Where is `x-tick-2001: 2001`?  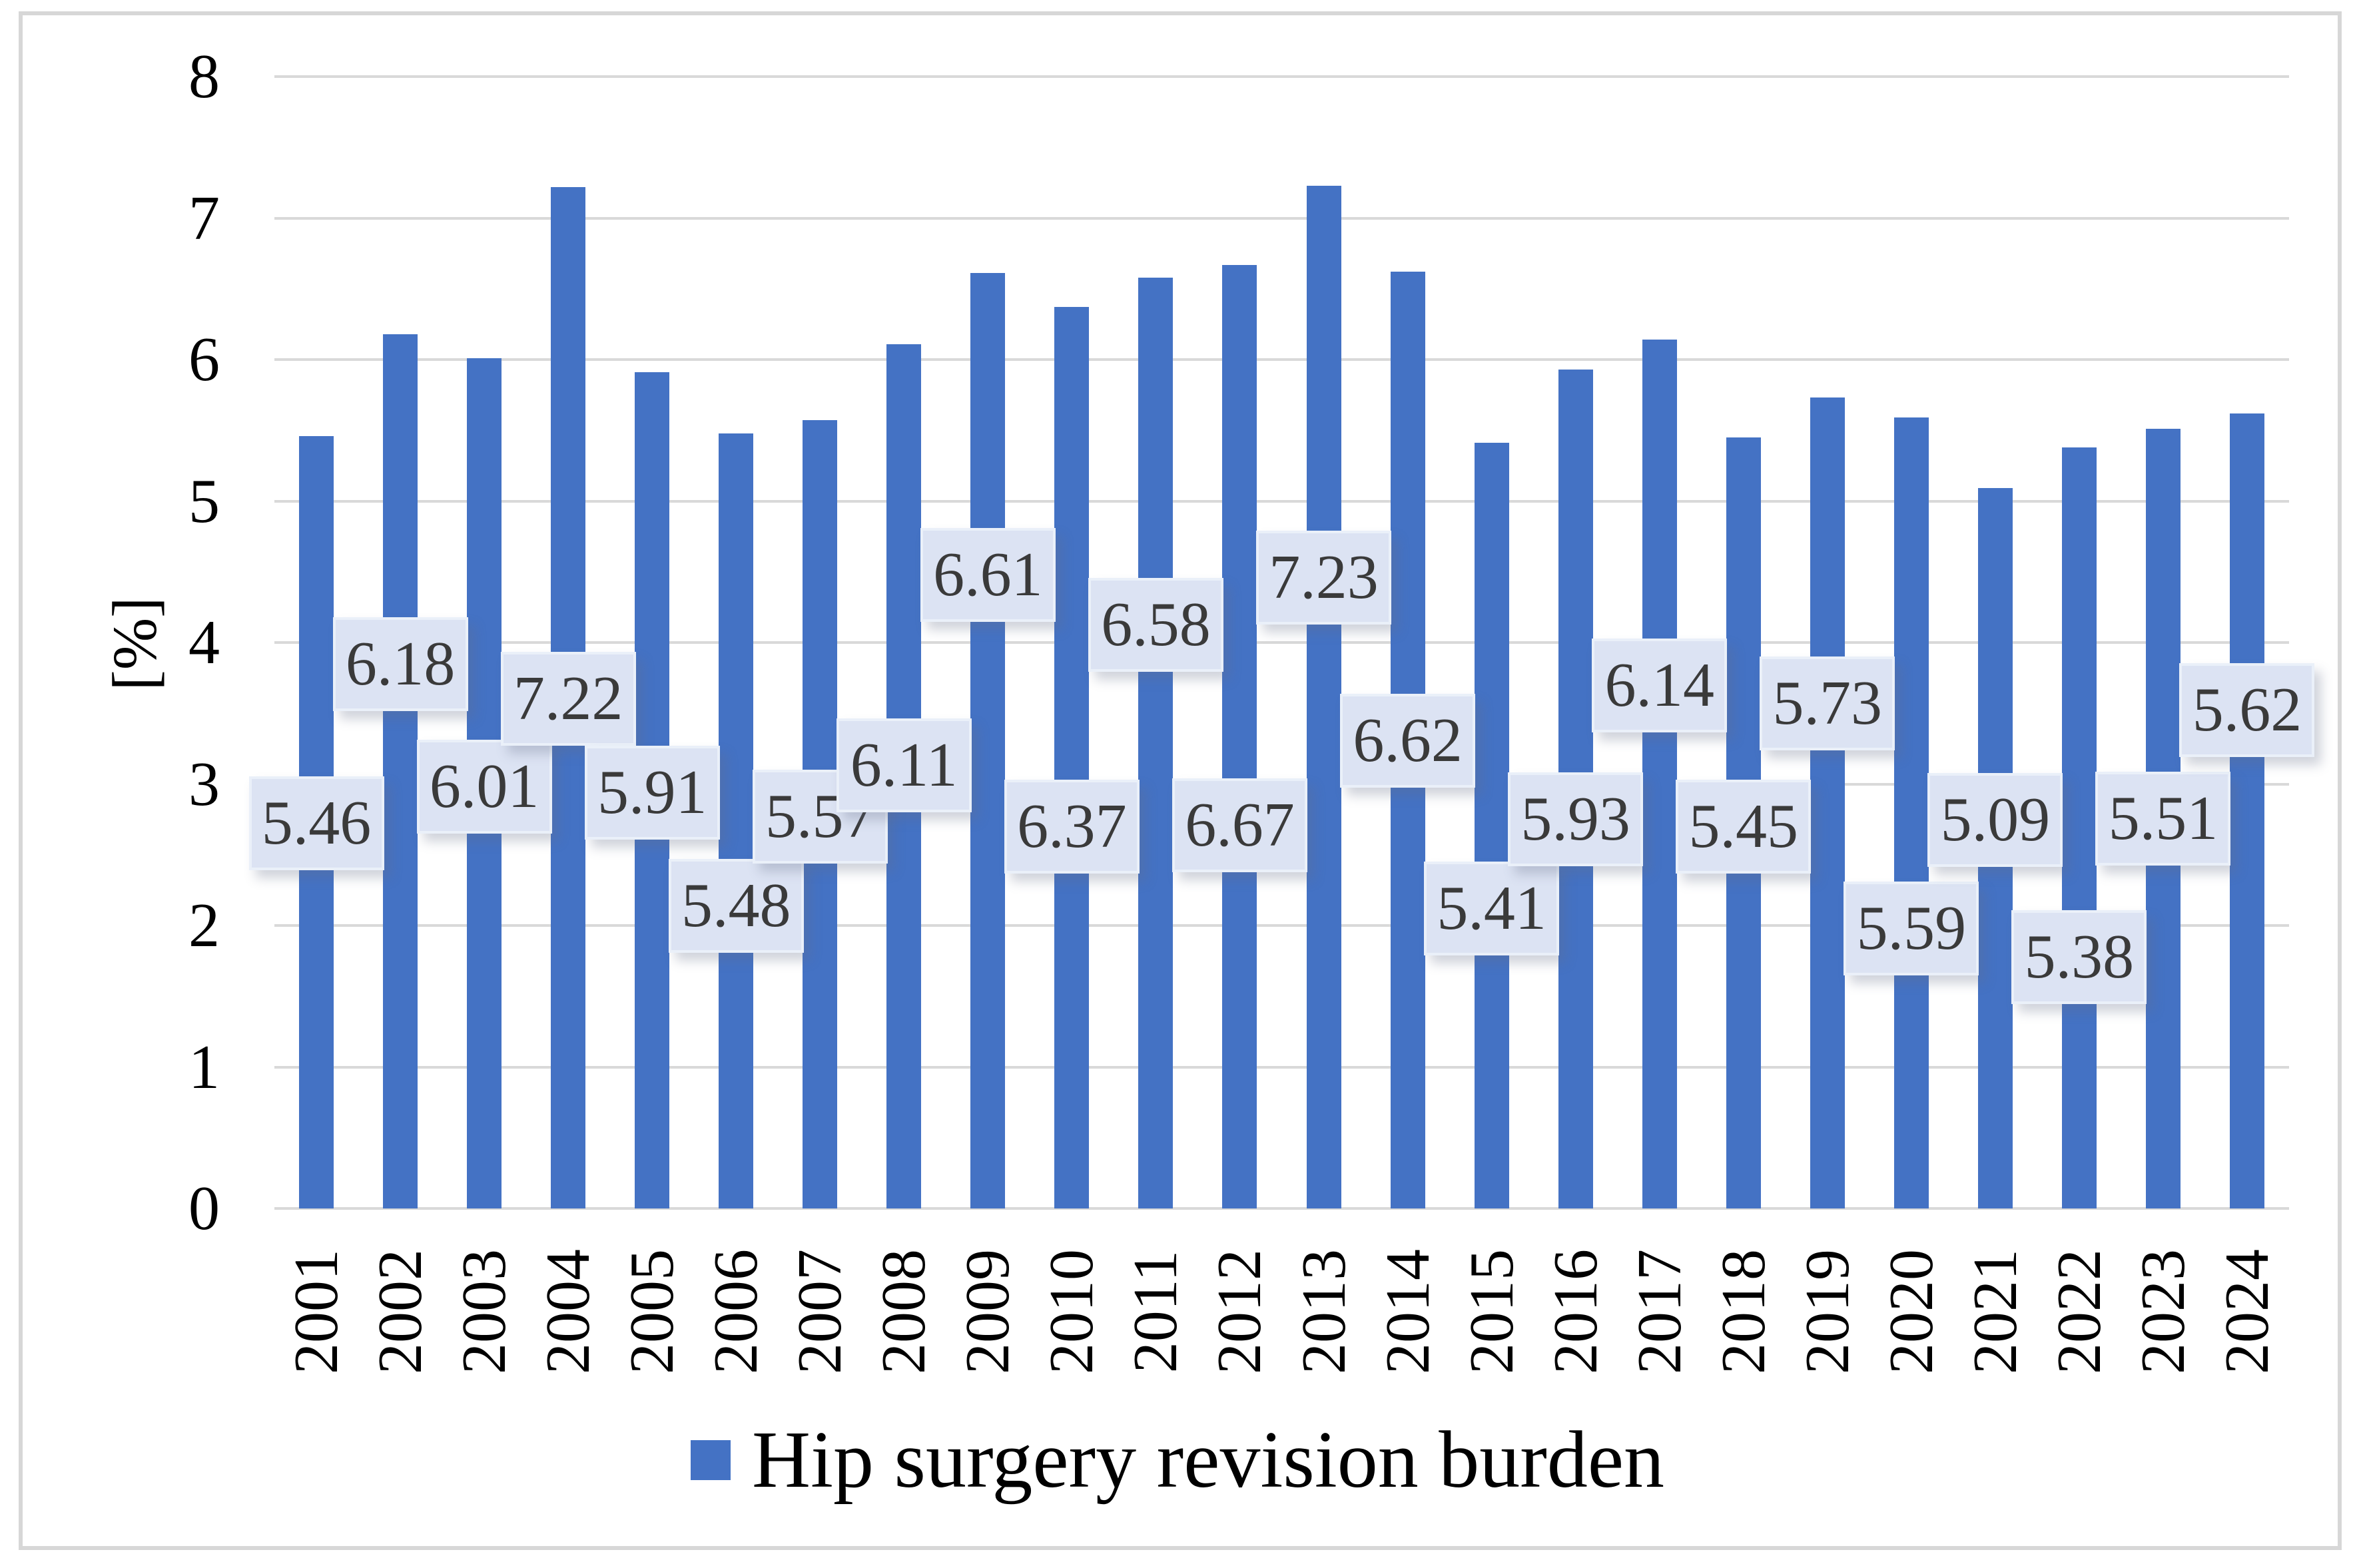
x-tick-2001: 2001 is located at coordinates (317, 1311).